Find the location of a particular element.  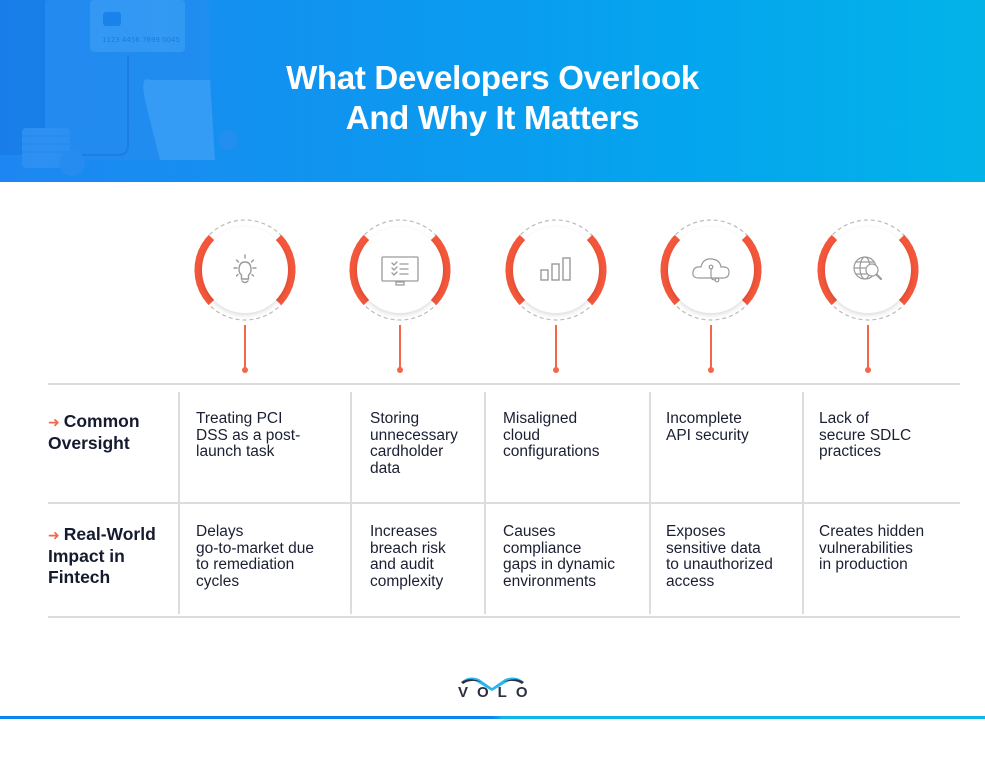

cell-line: Incomplete is located at coordinates (704, 418).